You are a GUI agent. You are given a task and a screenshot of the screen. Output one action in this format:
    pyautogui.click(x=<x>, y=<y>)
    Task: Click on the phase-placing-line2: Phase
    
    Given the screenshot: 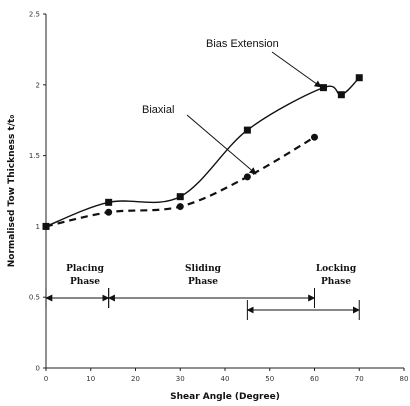 What is the action you would take?
    pyautogui.click(x=85, y=282)
    